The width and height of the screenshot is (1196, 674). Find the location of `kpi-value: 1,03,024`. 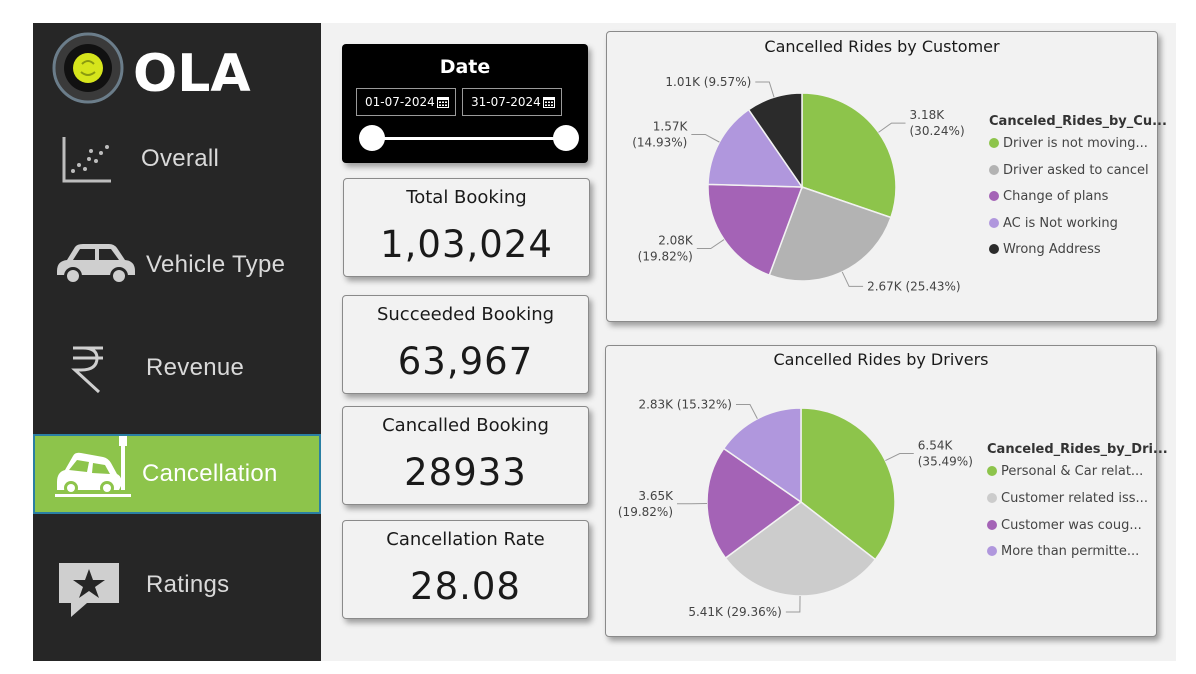

kpi-value: 1,03,024 is located at coordinates (466, 244).